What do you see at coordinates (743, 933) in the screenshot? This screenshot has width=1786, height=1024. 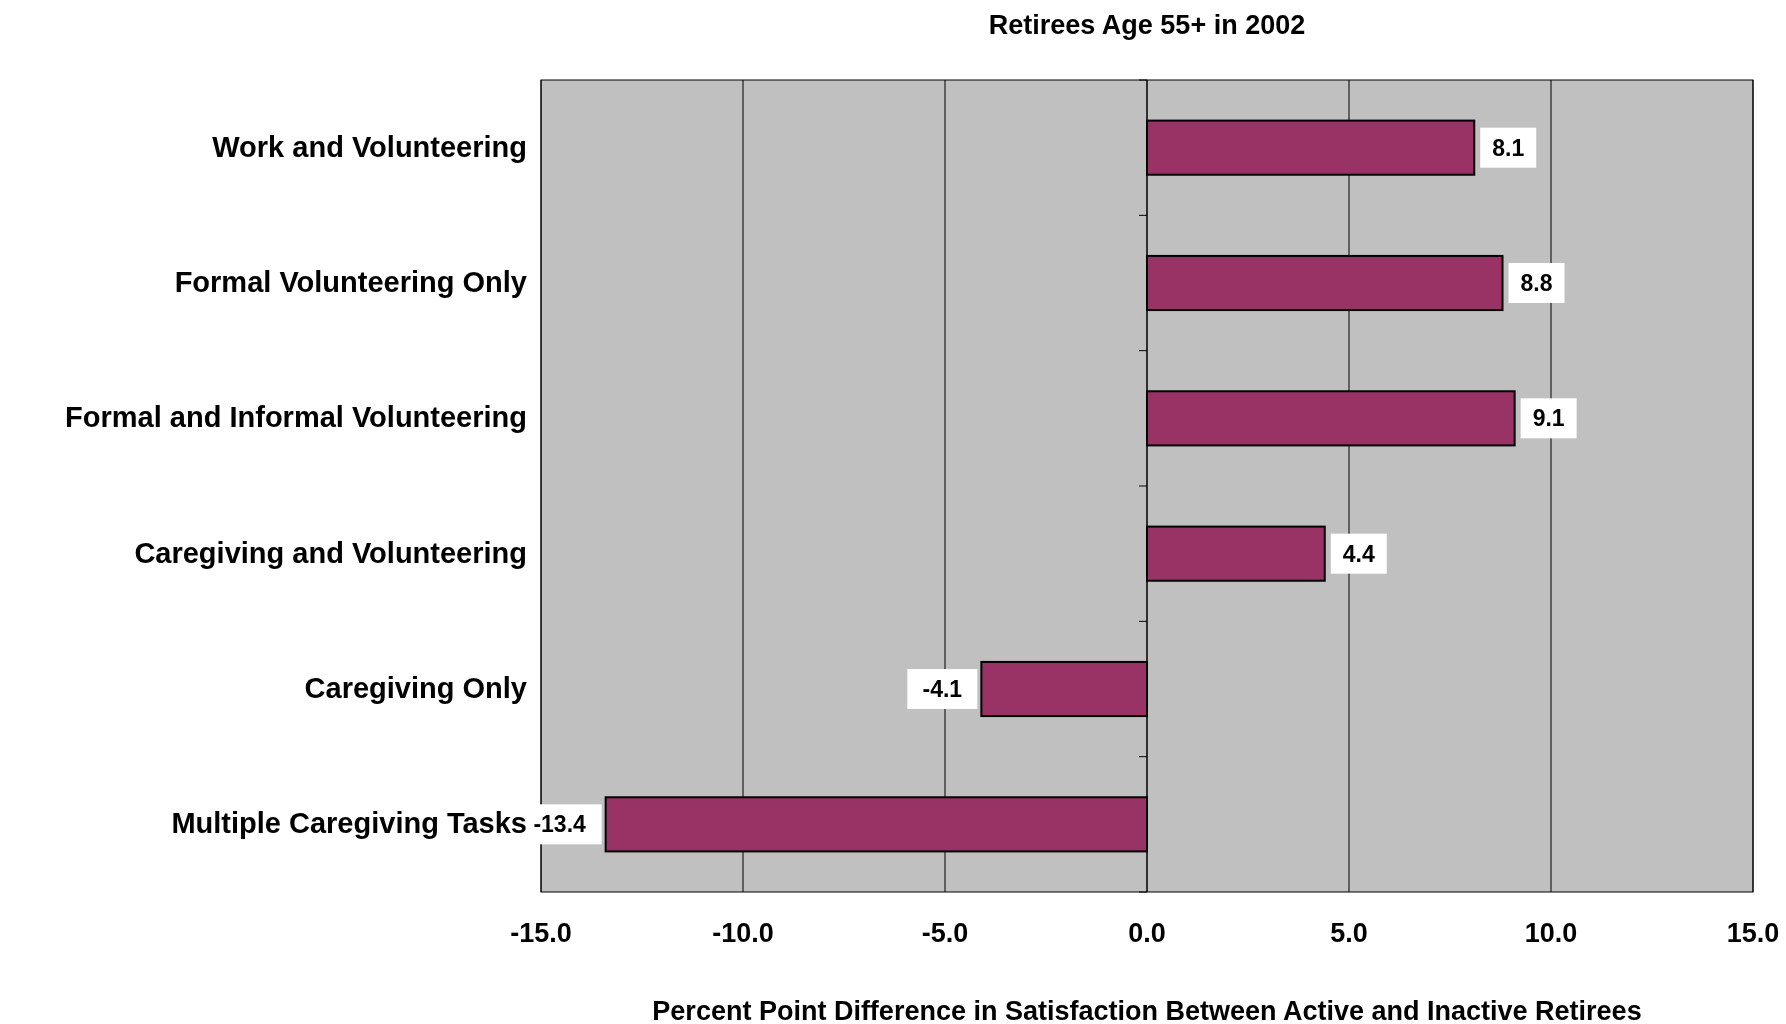 I see `x-tick-label: -10.0` at bounding box center [743, 933].